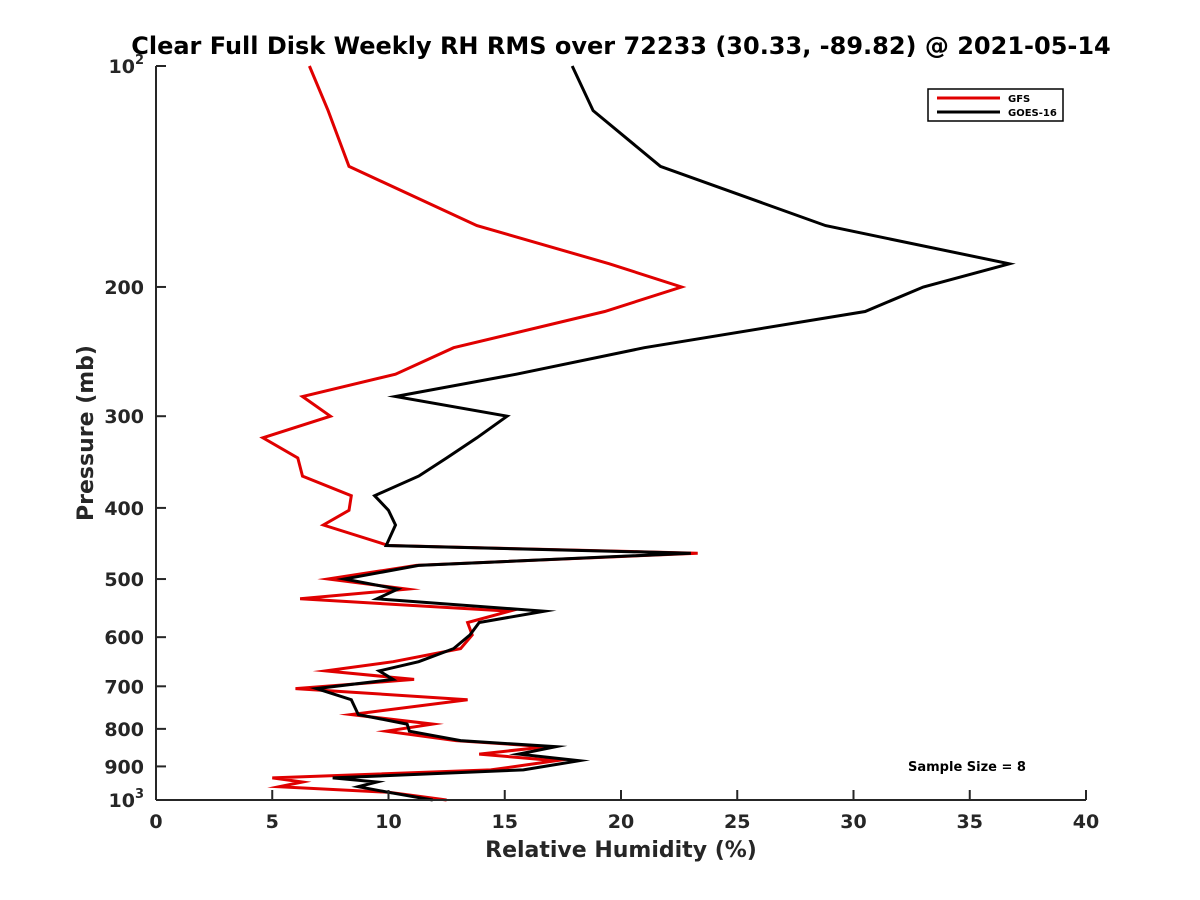 The height and width of the screenshot is (900, 1200). Describe the element at coordinates (124, 288) in the screenshot. I see `y-tick-label: 200` at that location.